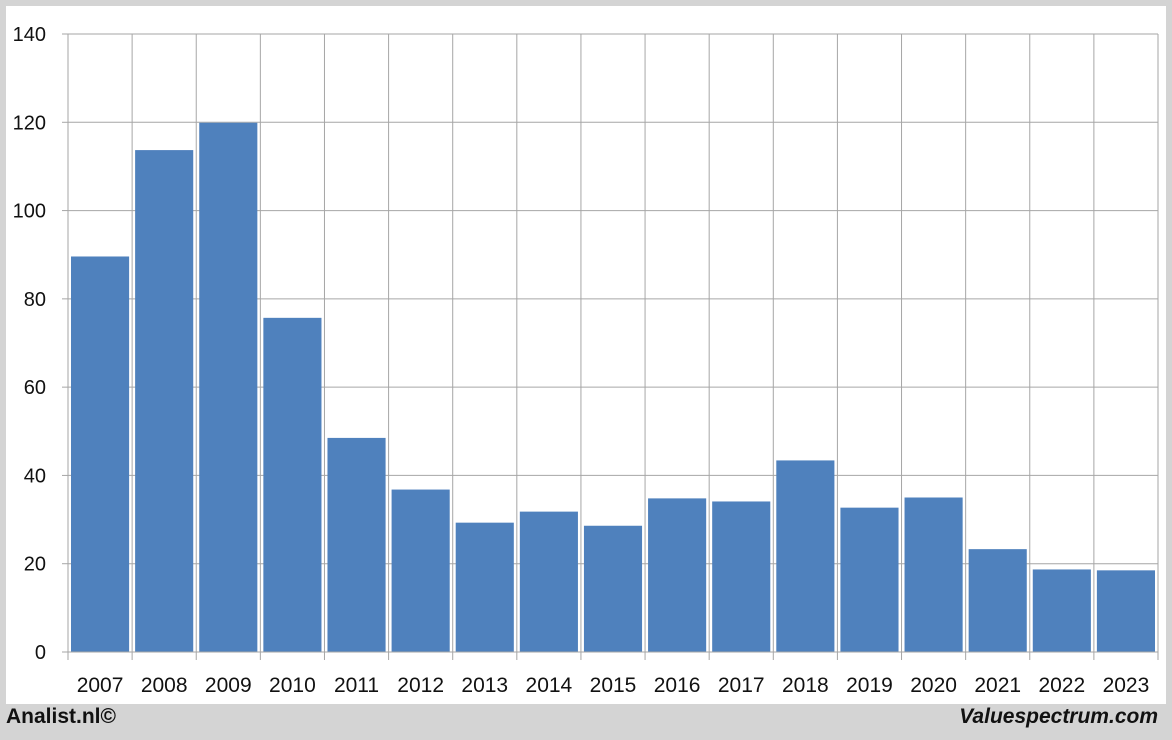  I want to click on x-tick-label: 2023, so click(1126, 685).